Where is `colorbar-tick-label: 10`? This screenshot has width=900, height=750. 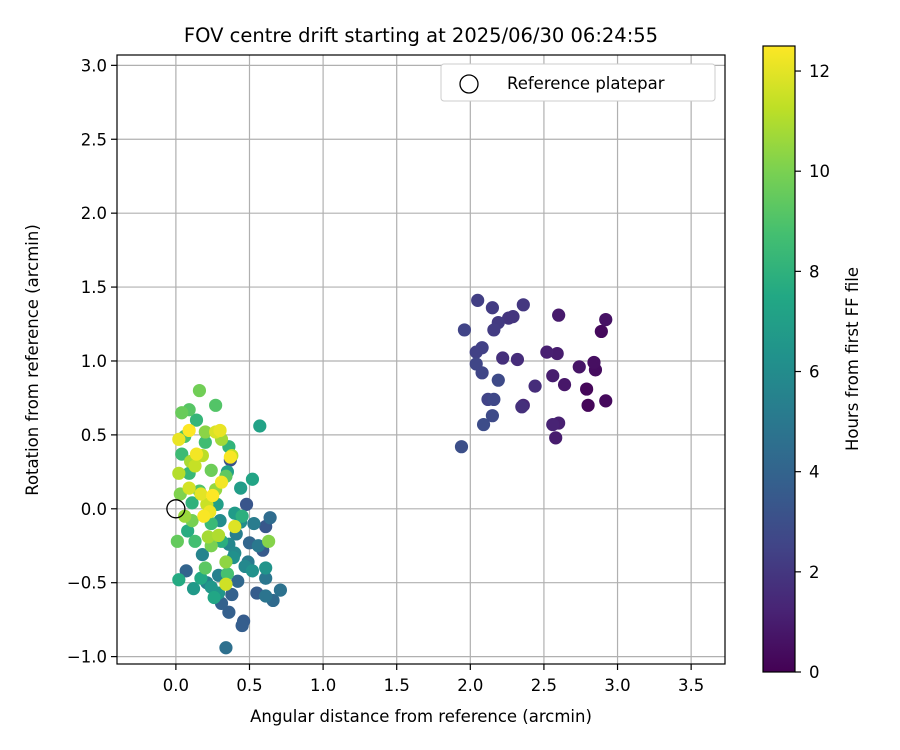 colorbar-tick-label: 10 is located at coordinates (819, 171).